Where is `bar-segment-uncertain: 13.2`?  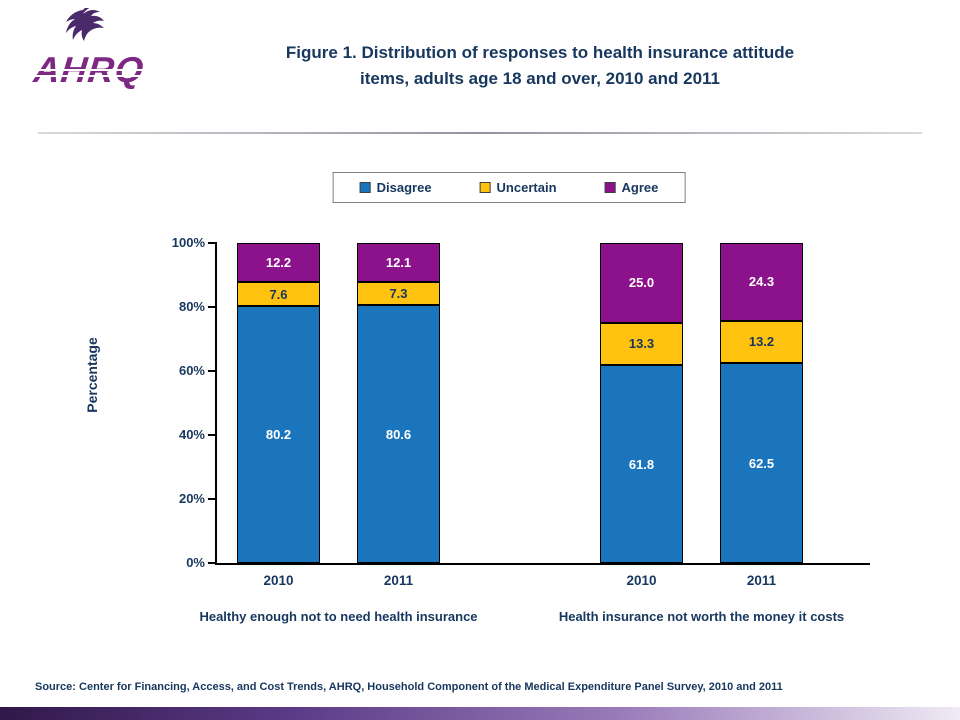
bar-segment-uncertain: 13.2 is located at coordinates (761, 341).